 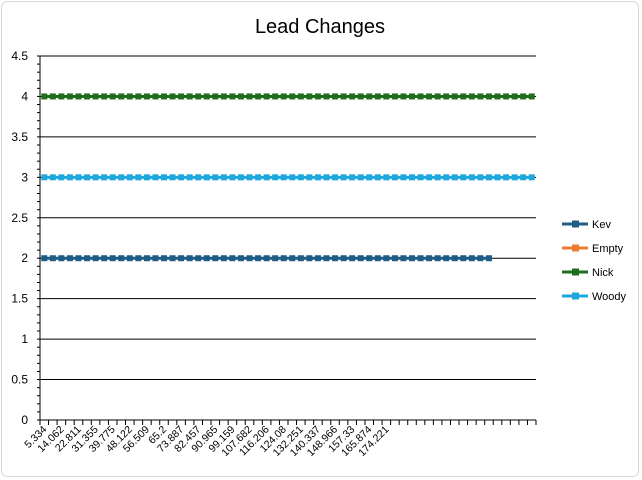 I want to click on y-tick-label: 1.5, so click(x=19, y=299).